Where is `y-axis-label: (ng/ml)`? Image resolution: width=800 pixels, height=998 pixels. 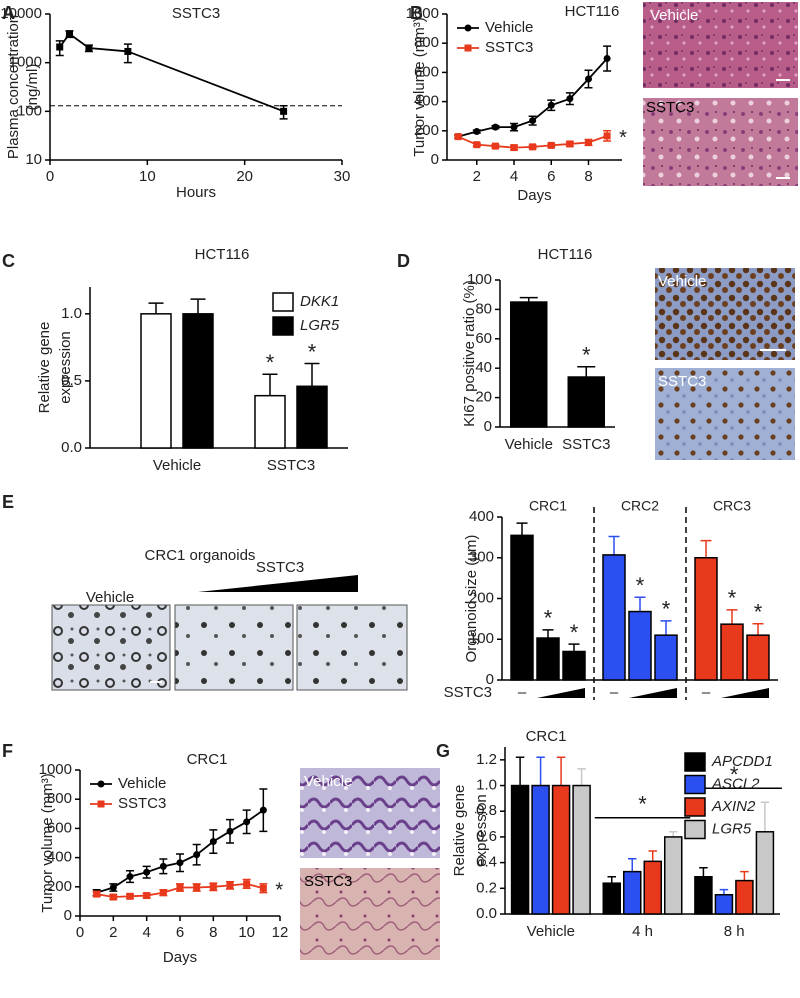
y-axis-label: (ng/ml) is located at coordinates (32, 87).